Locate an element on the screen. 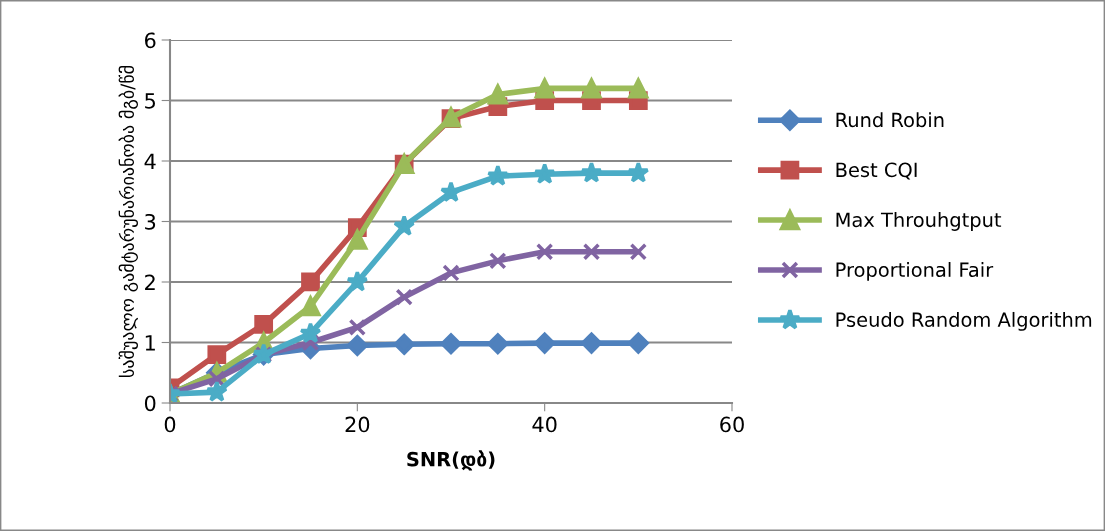  legend-label: Best CQI is located at coordinates (876, 171).